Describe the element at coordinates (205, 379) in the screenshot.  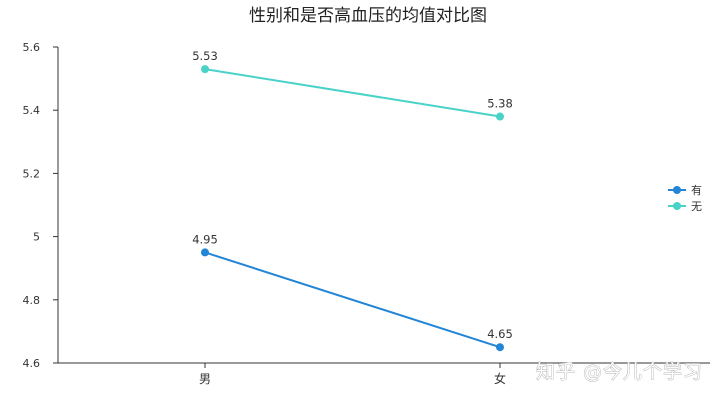
I see `x-tick-label: 男` at that location.